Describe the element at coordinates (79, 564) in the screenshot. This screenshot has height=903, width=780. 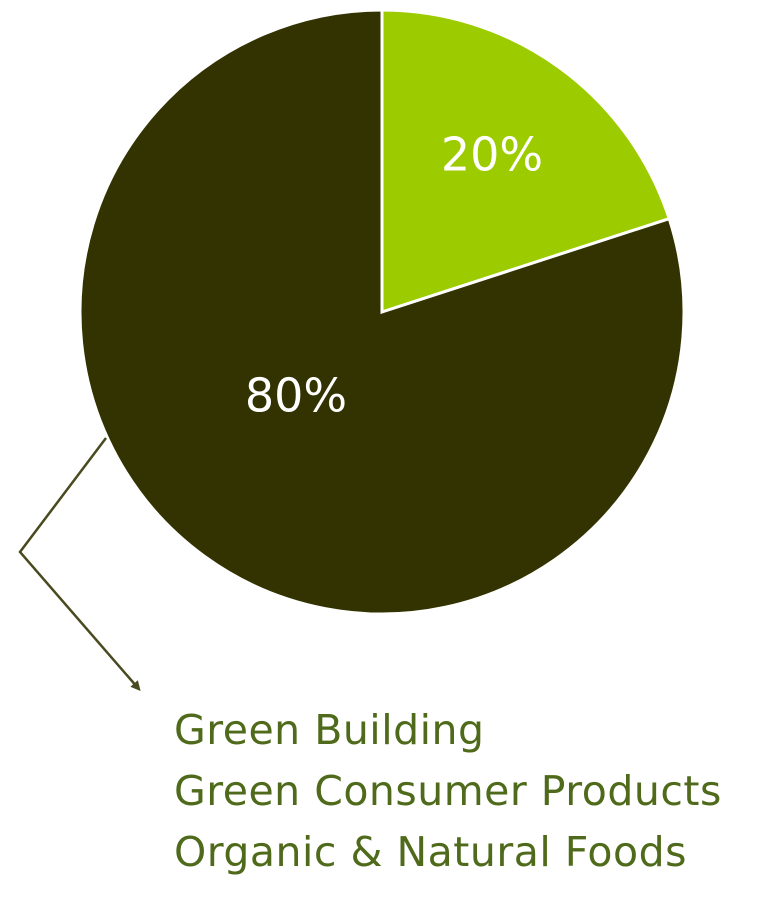
I see `callout-arrow` at that location.